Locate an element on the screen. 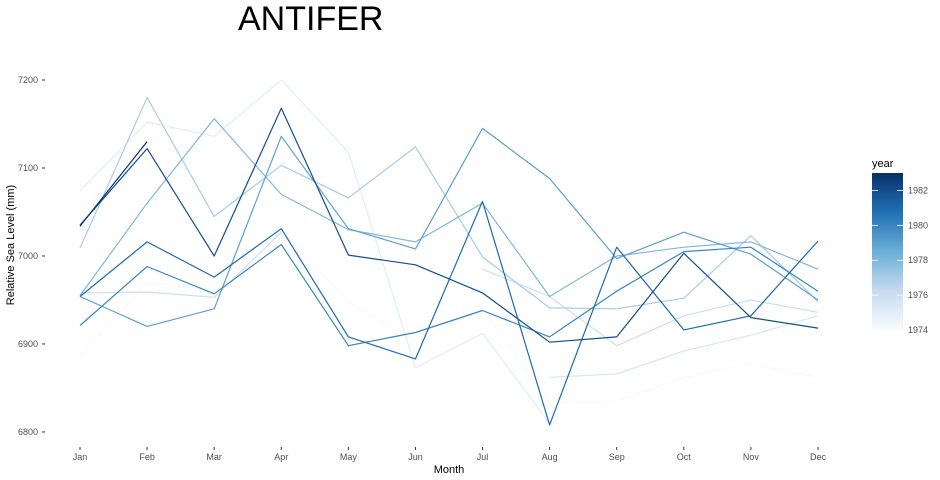 This screenshot has width=940, height=480. x-axis-title: Month is located at coordinates (449, 470).